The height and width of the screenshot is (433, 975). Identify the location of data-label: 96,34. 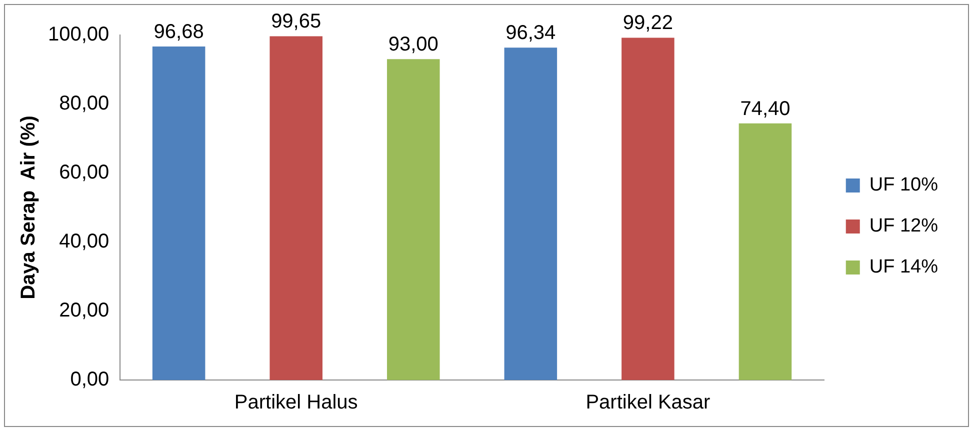
(531, 33).